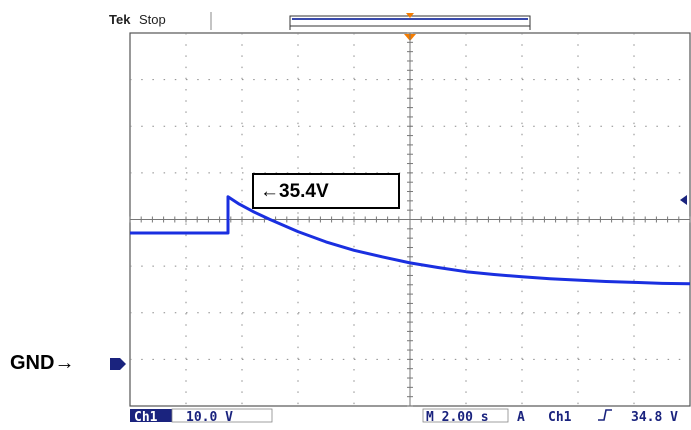  Describe the element at coordinates (654, 417) in the screenshot. I see `trigger-level-readout: 34.8 V` at that location.